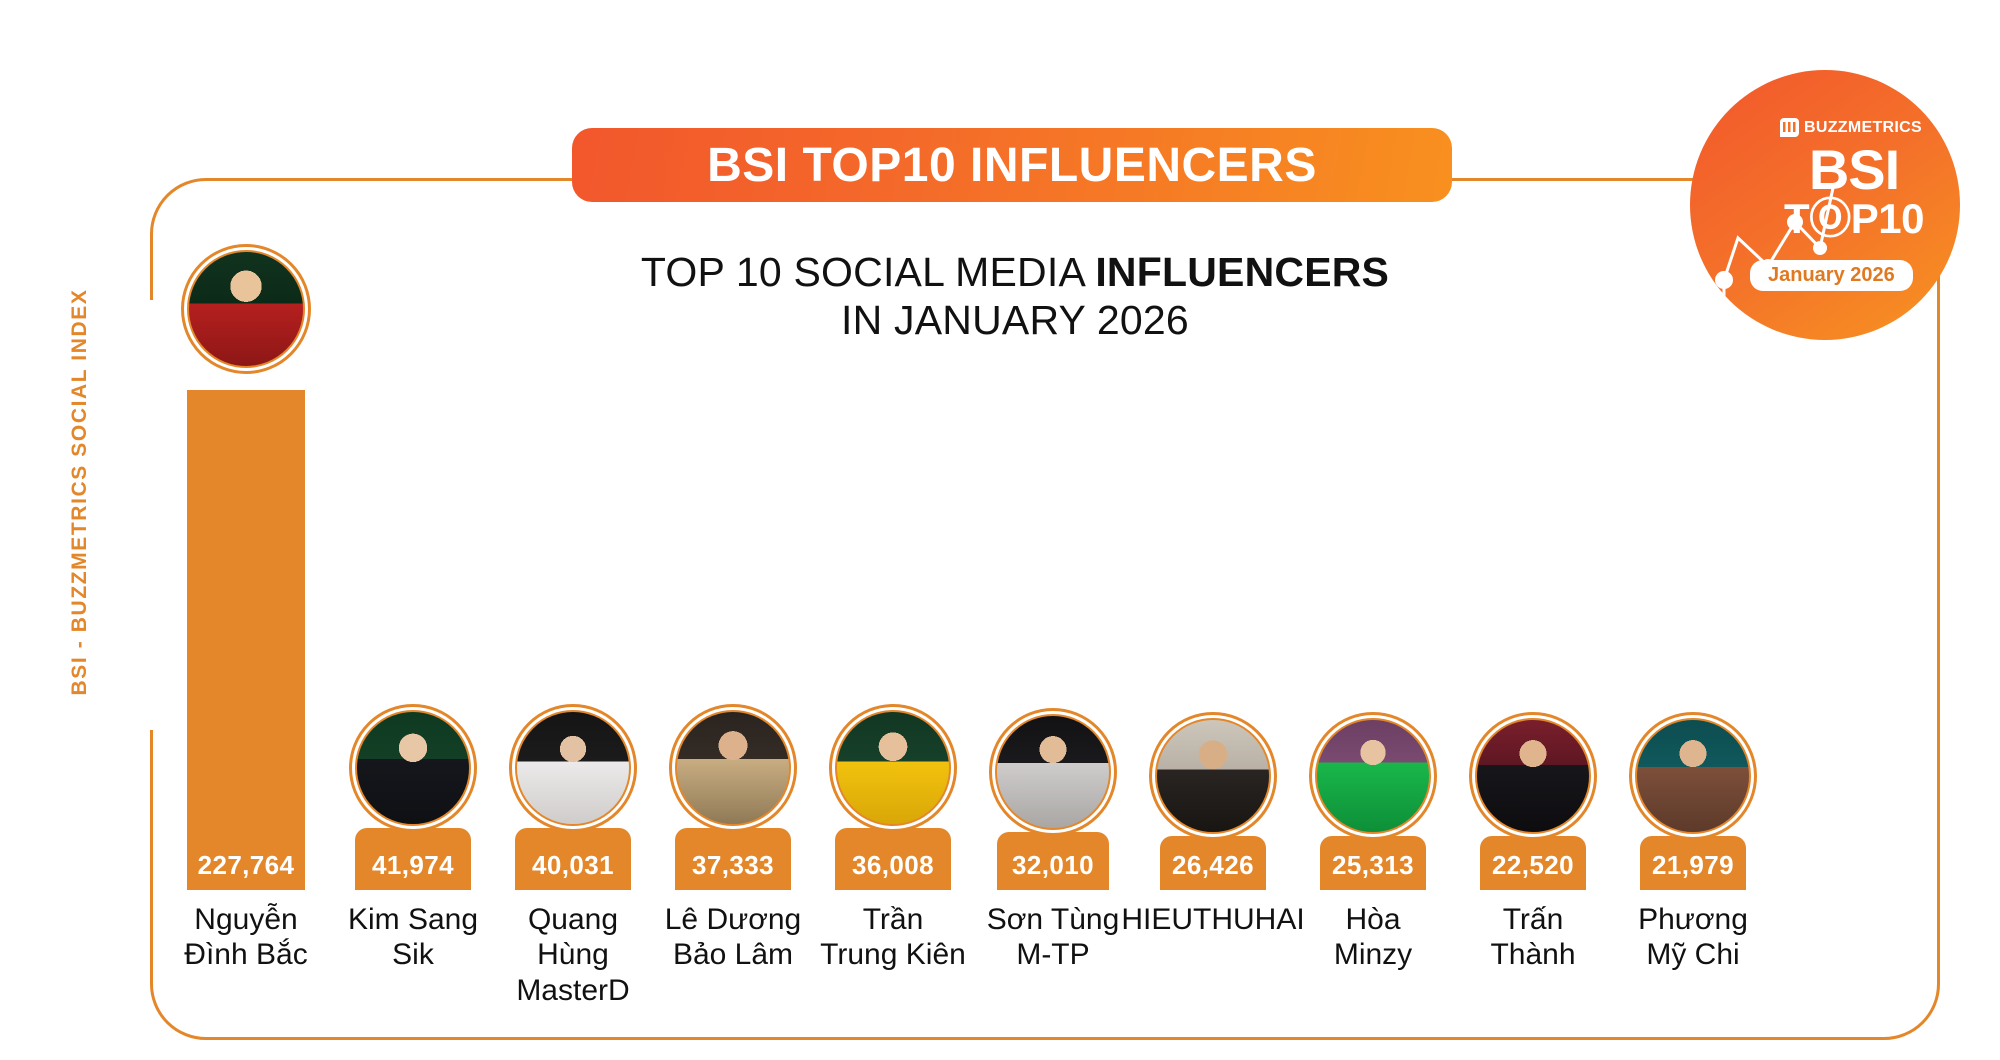 This screenshot has height=1060, width=2000. I want to click on avatar-hoa-minzy, so click(1373, 776).